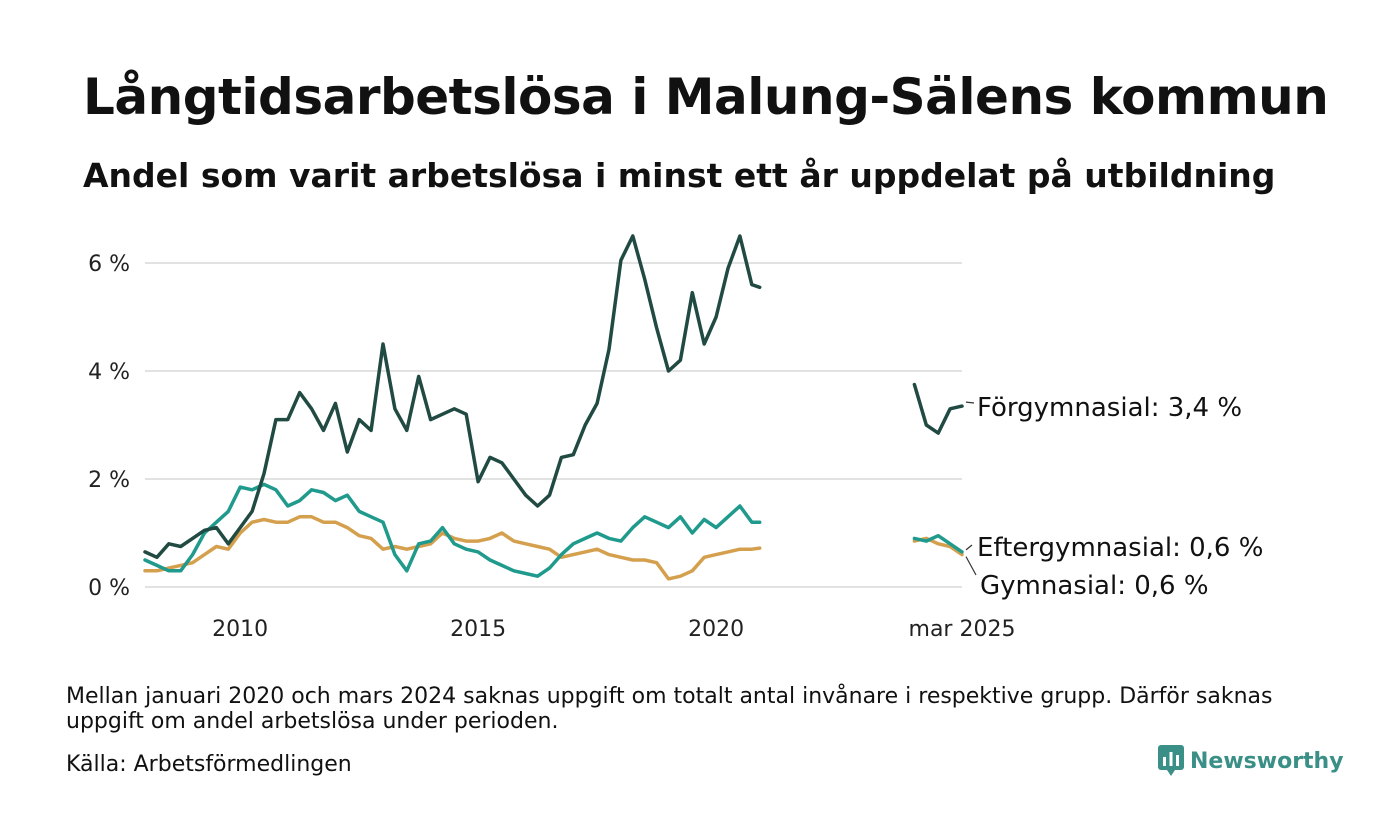 This screenshot has width=1400, height=840. I want to click on y-tick-label: 6 %, so click(109, 264).